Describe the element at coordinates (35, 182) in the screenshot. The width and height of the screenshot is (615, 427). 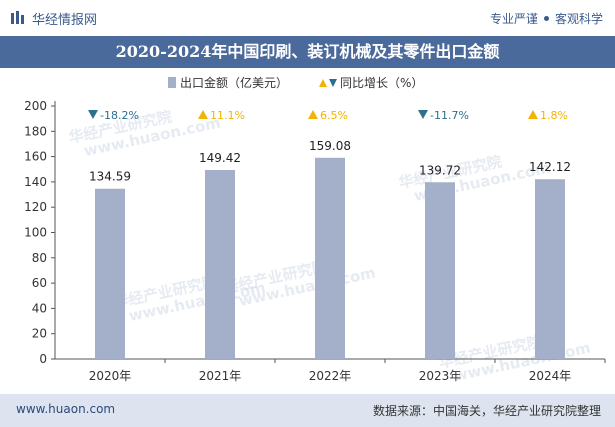
I see `y-tick-label: 140` at that location.